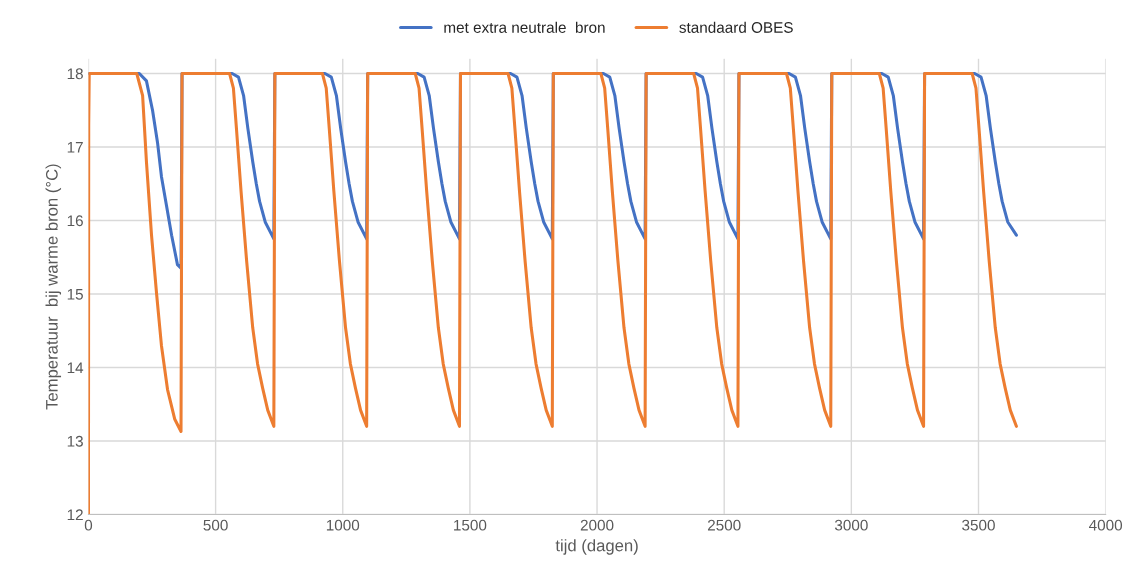  Describe the element at coordinates (596, 547) in the screenshot. I see `x-axis-title: tijd (dagen)` at that location.